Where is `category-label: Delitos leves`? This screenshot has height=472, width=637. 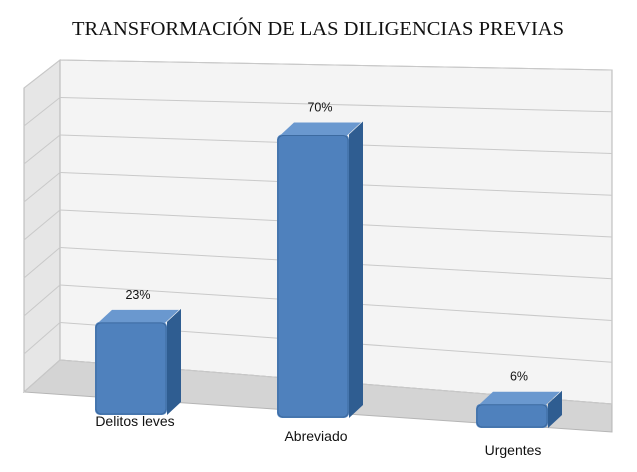
category-label: Delitos leves is located at coordinates (134, 421).